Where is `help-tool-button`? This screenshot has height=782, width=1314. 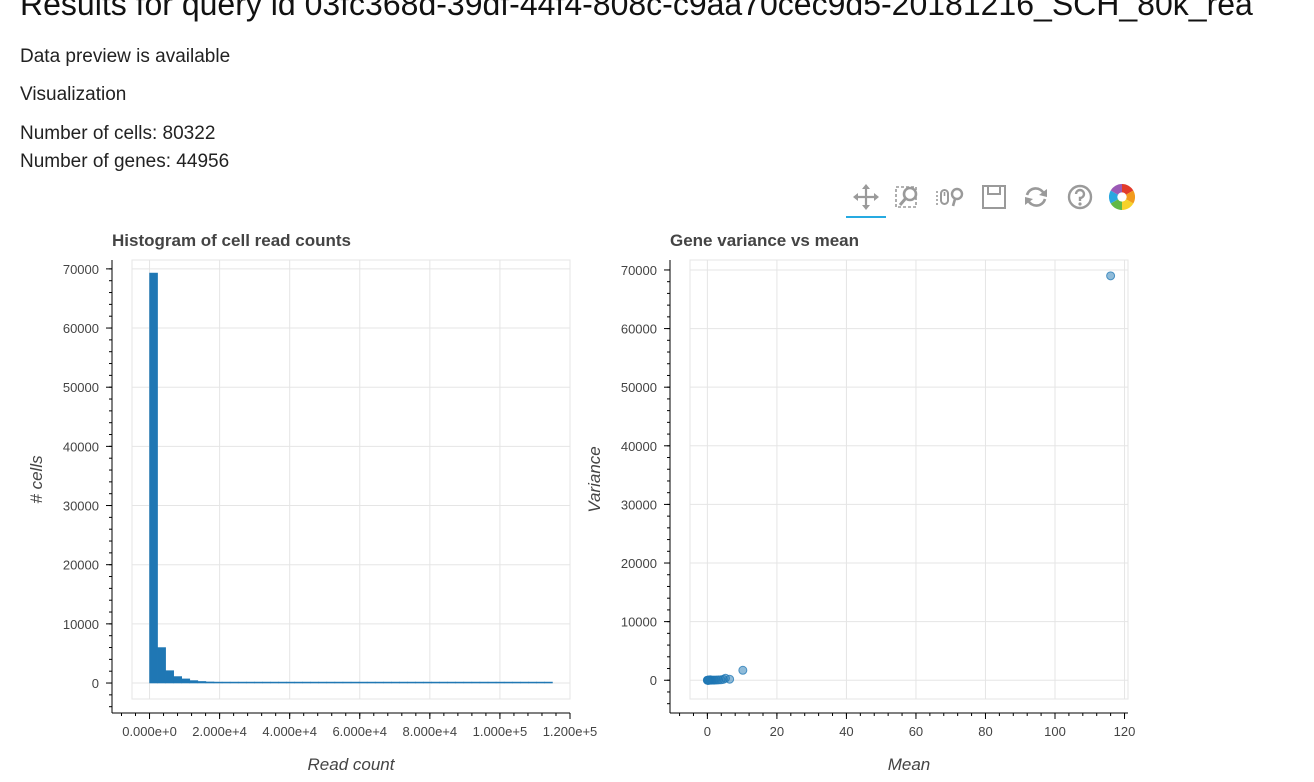
help-tool-button is located at coordinates (1080, 197).